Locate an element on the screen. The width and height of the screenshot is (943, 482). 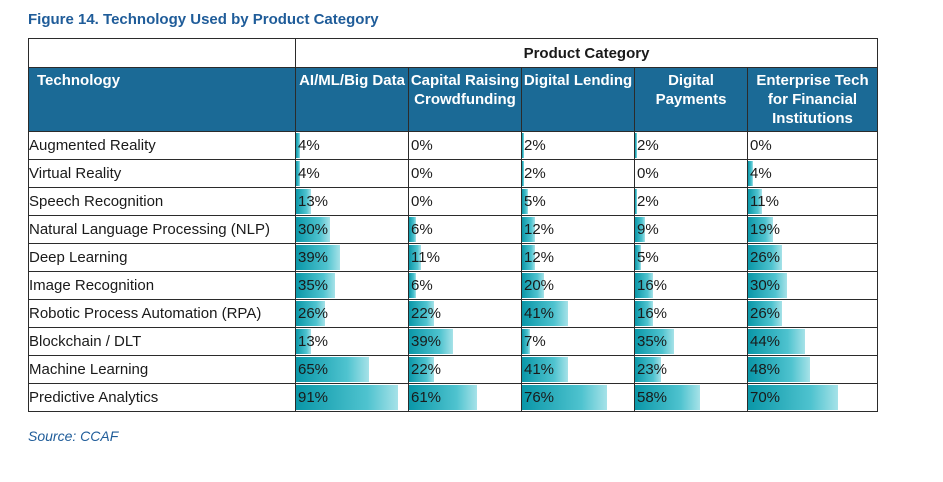
source-note: Source: CCAF is located at coordinates (73, 436).